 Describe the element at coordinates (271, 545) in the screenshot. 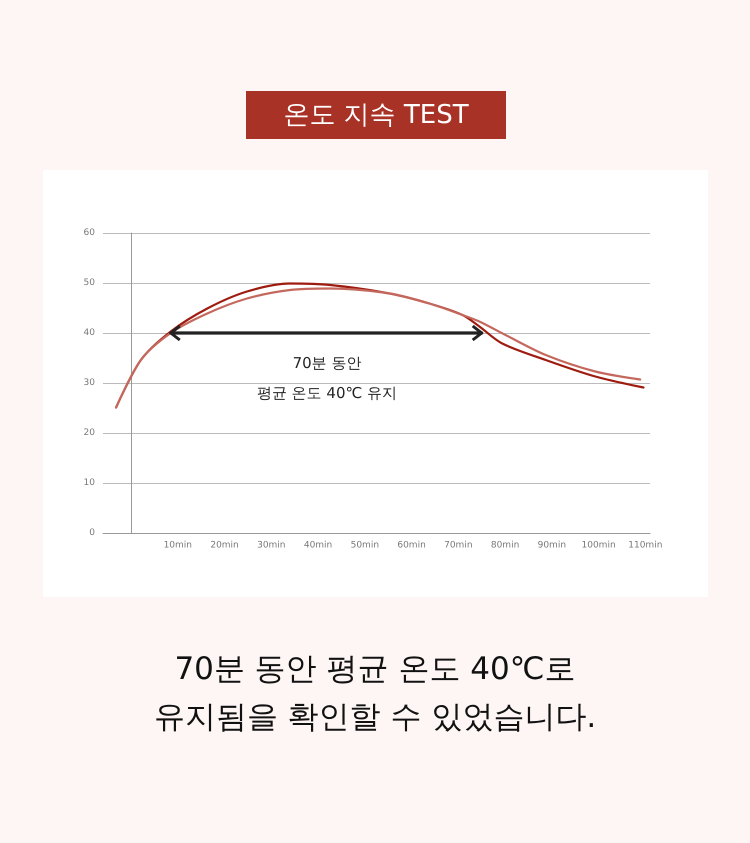

I see `x-tick-label: 30min` at that location.